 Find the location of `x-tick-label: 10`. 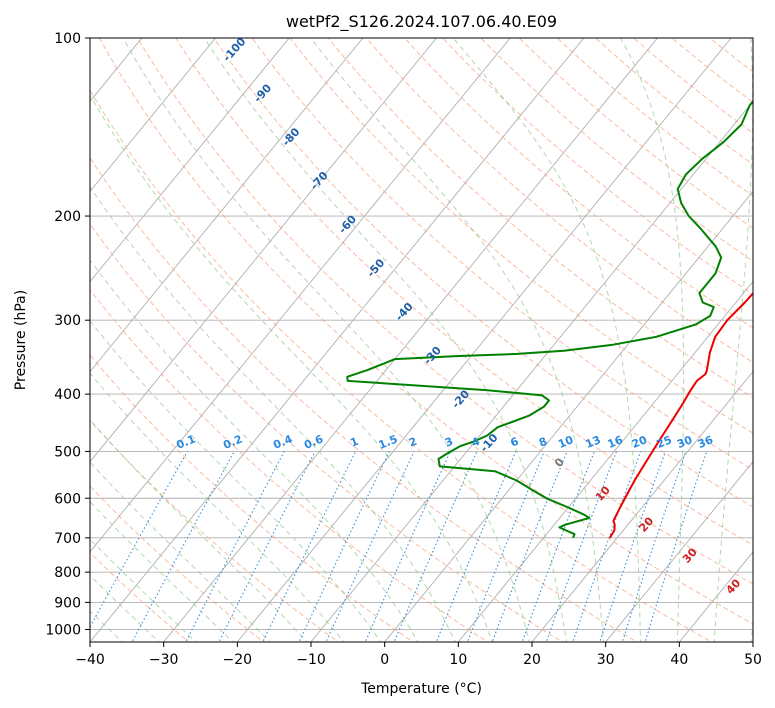

x-tick-label: 10 is located at coordinates (458, 660).